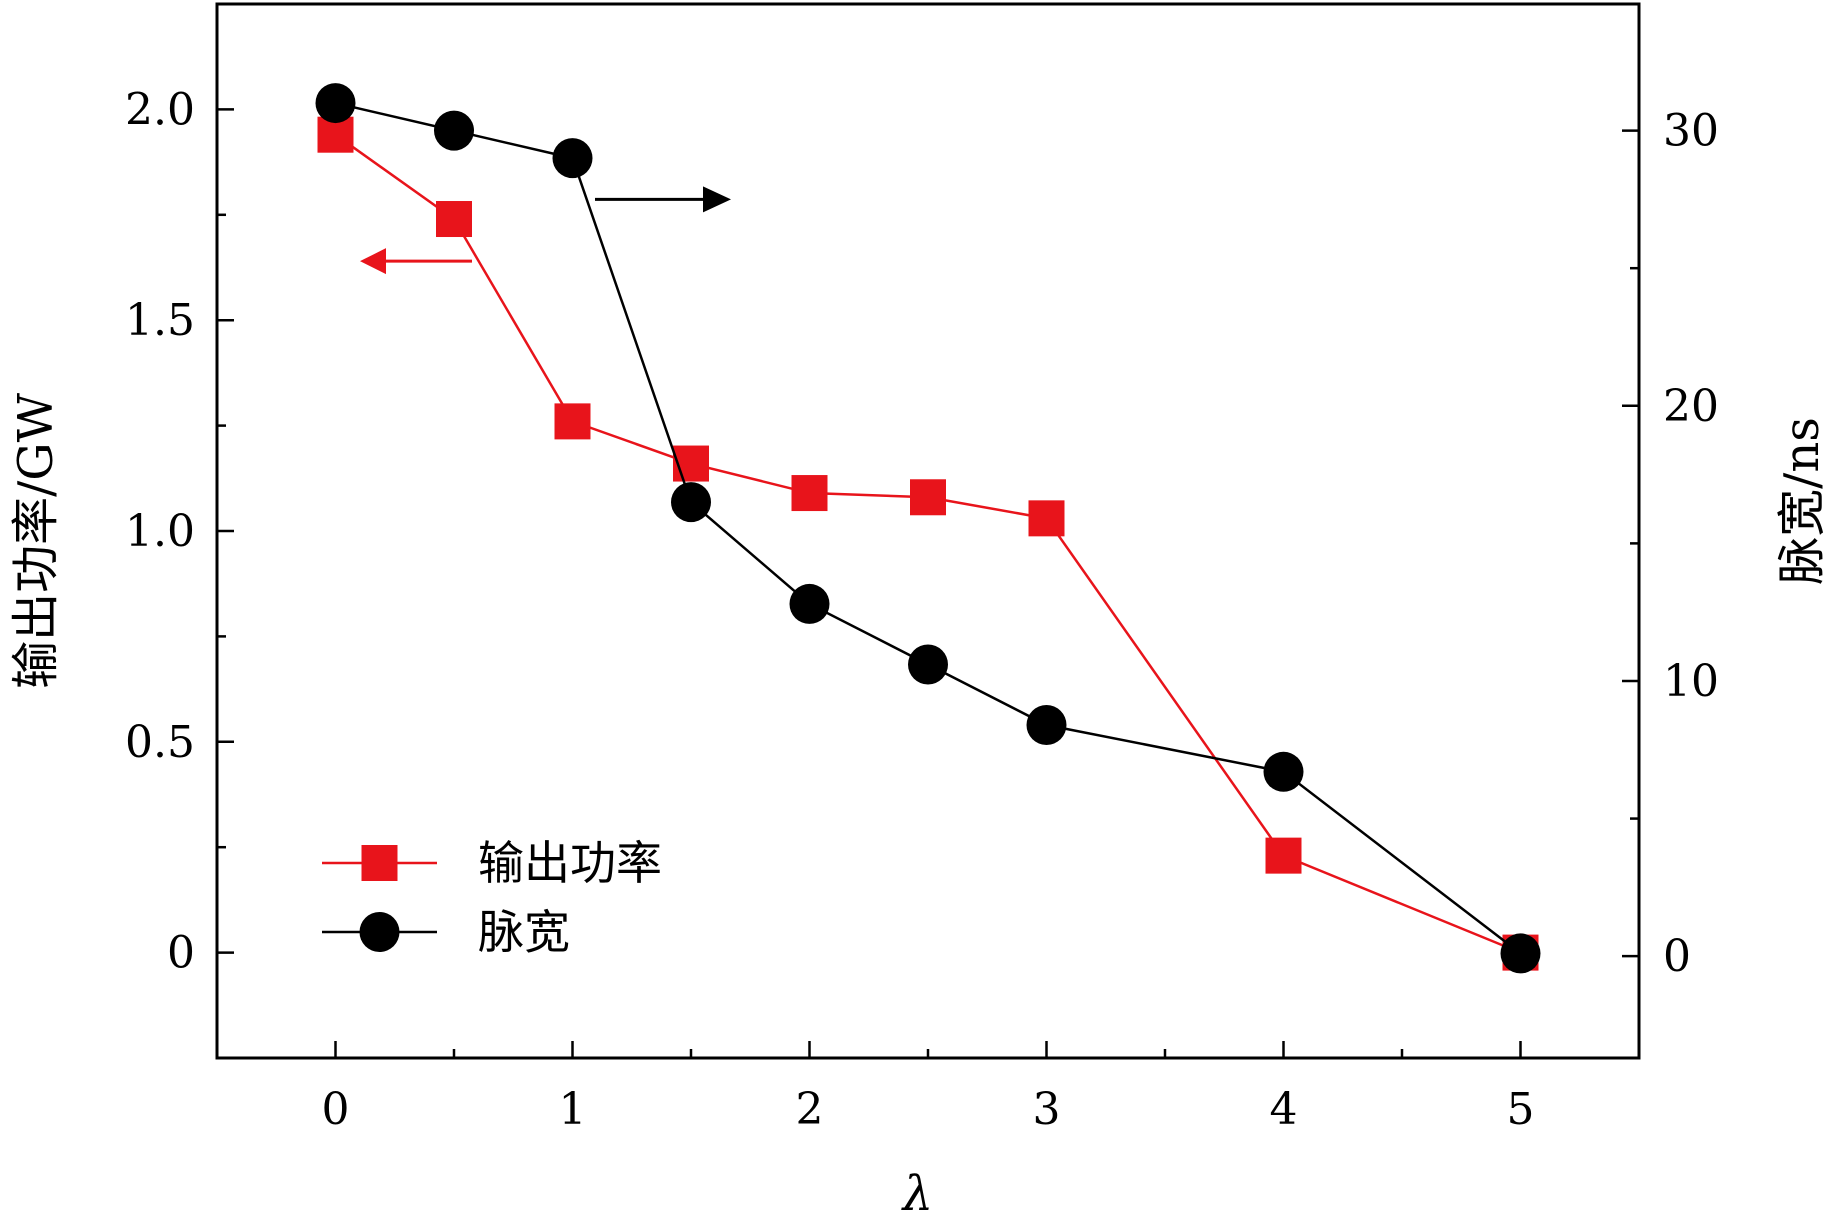 The image size is (1848, 1227). I want to click on x-axis-title: λ, so click(917, 1194).